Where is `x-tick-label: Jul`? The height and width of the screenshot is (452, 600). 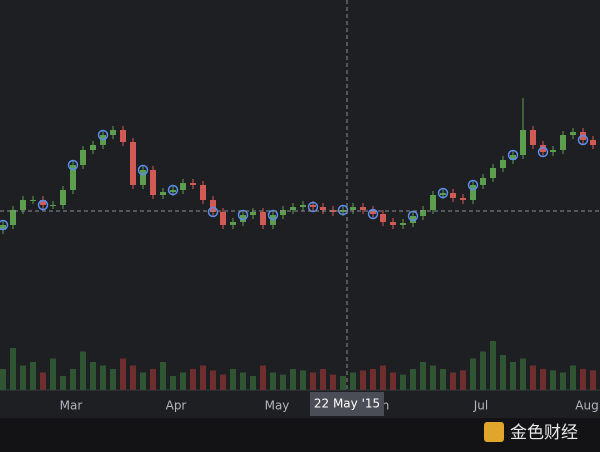 x-tick-label: Jul is located at coordinates (480, 406).